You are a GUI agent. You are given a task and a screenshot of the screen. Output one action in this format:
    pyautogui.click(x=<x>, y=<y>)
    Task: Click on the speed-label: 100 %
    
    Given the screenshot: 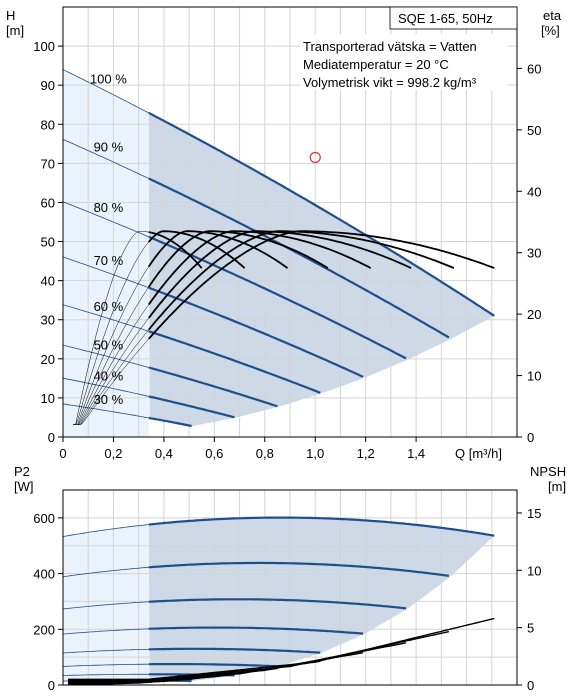 What is the action you would take?
    pyautogui.click(x=108, y=79)
    